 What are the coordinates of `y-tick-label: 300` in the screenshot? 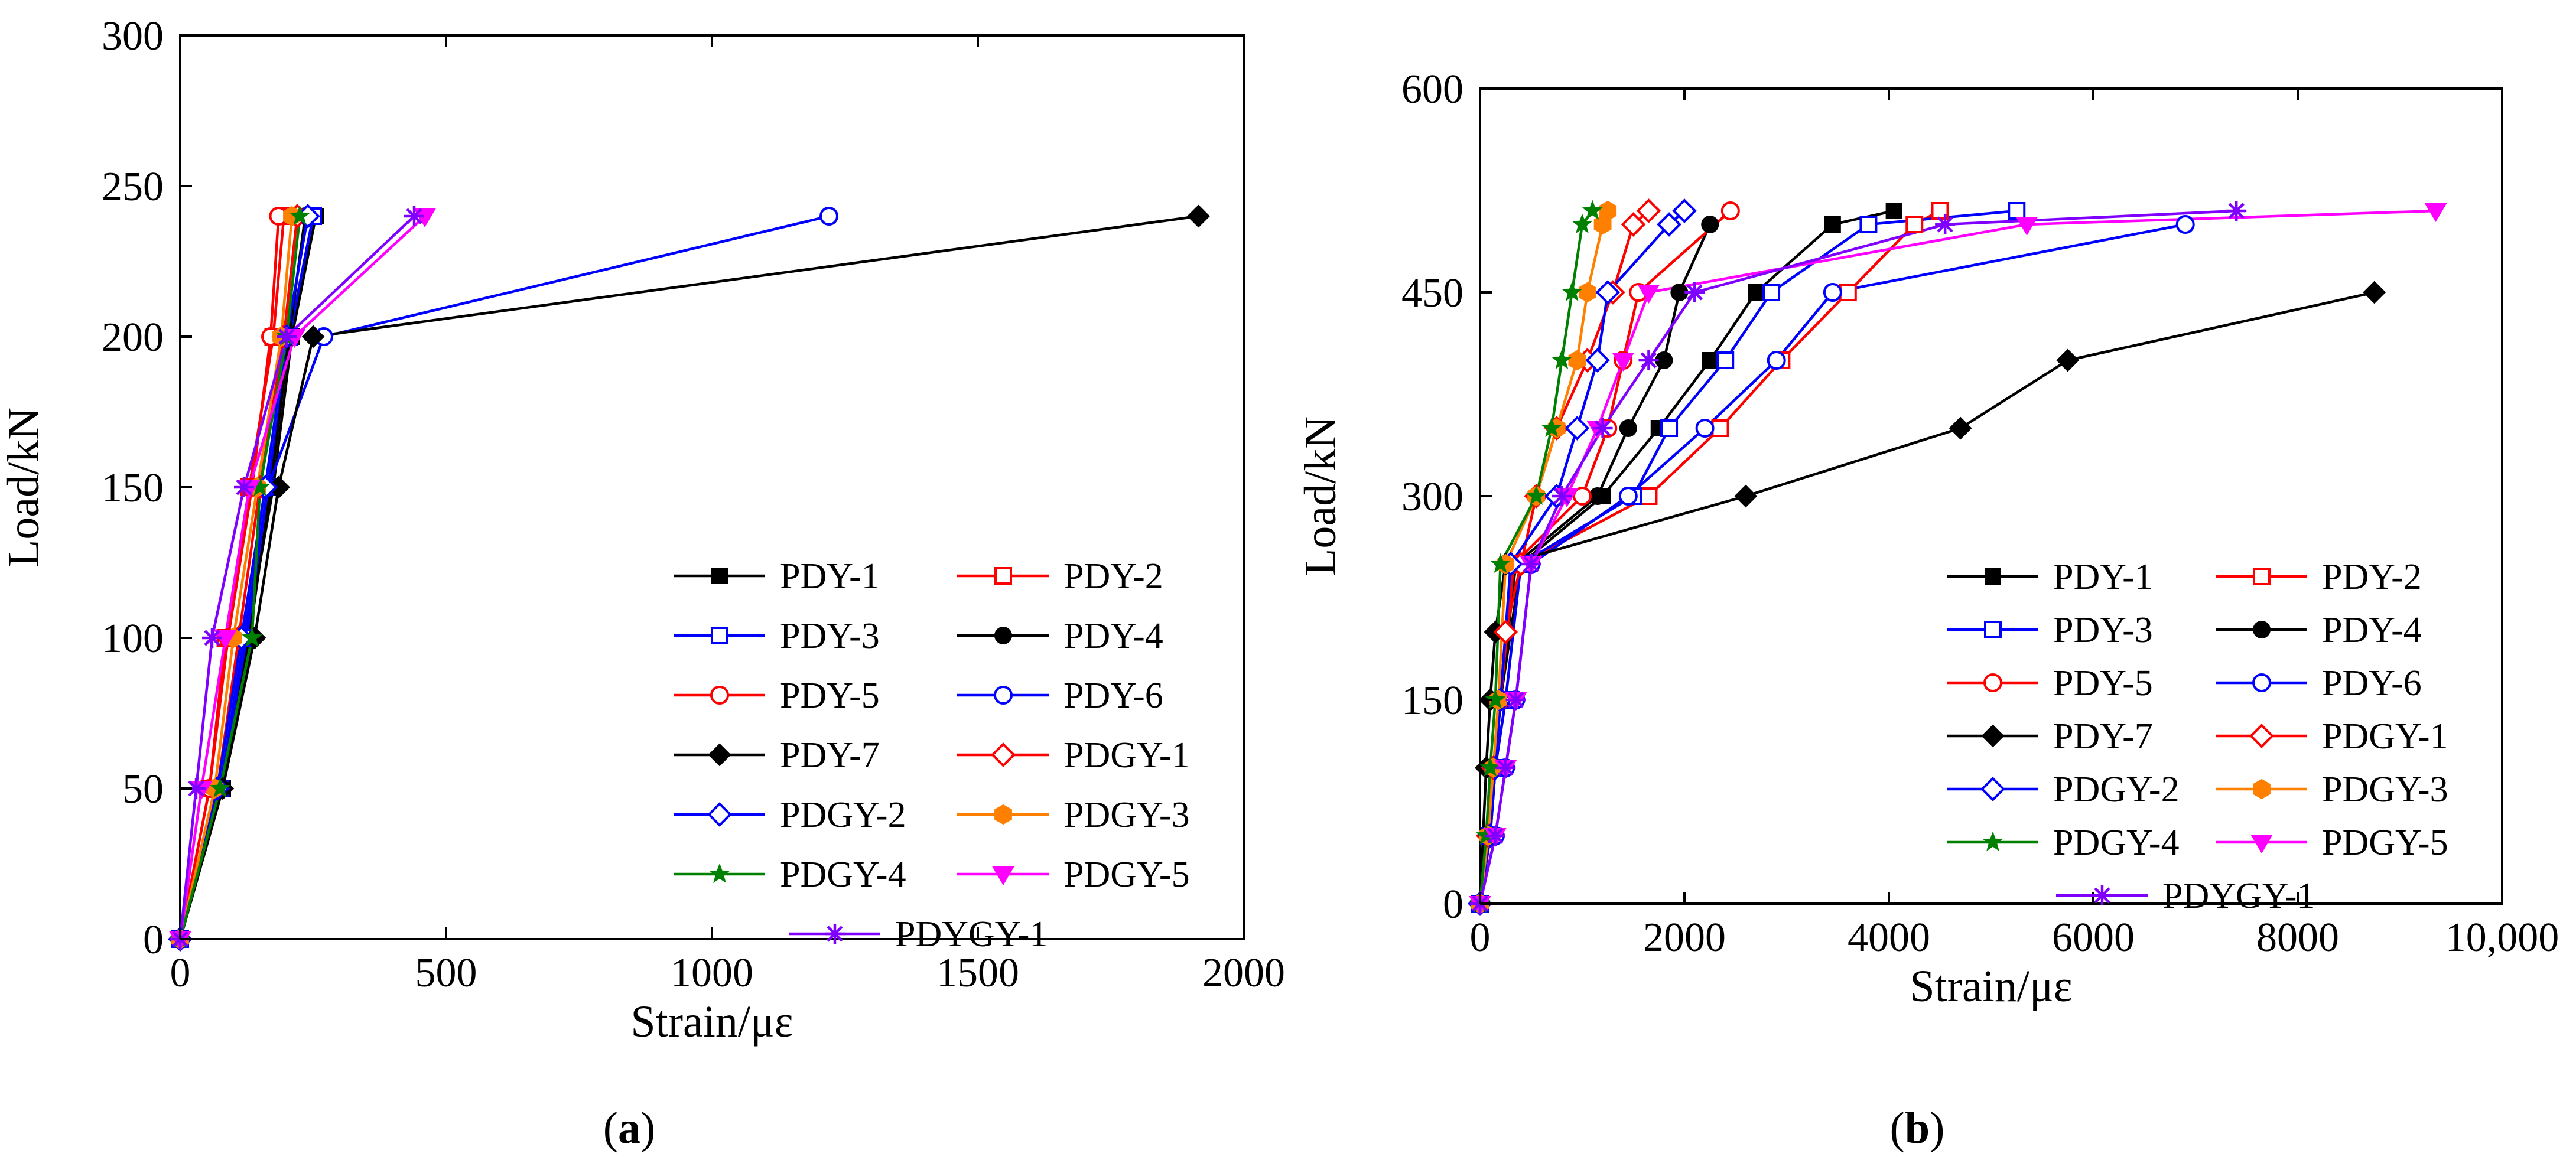 It's located at (1432, 497).